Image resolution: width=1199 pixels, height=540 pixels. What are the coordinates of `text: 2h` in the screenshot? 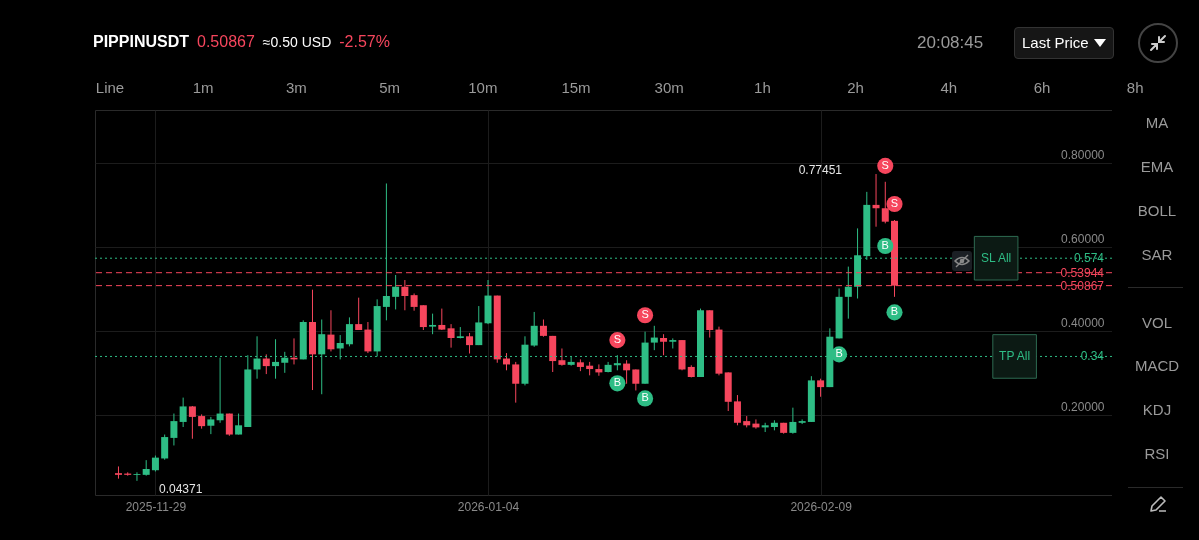 It's located at (855, 87).